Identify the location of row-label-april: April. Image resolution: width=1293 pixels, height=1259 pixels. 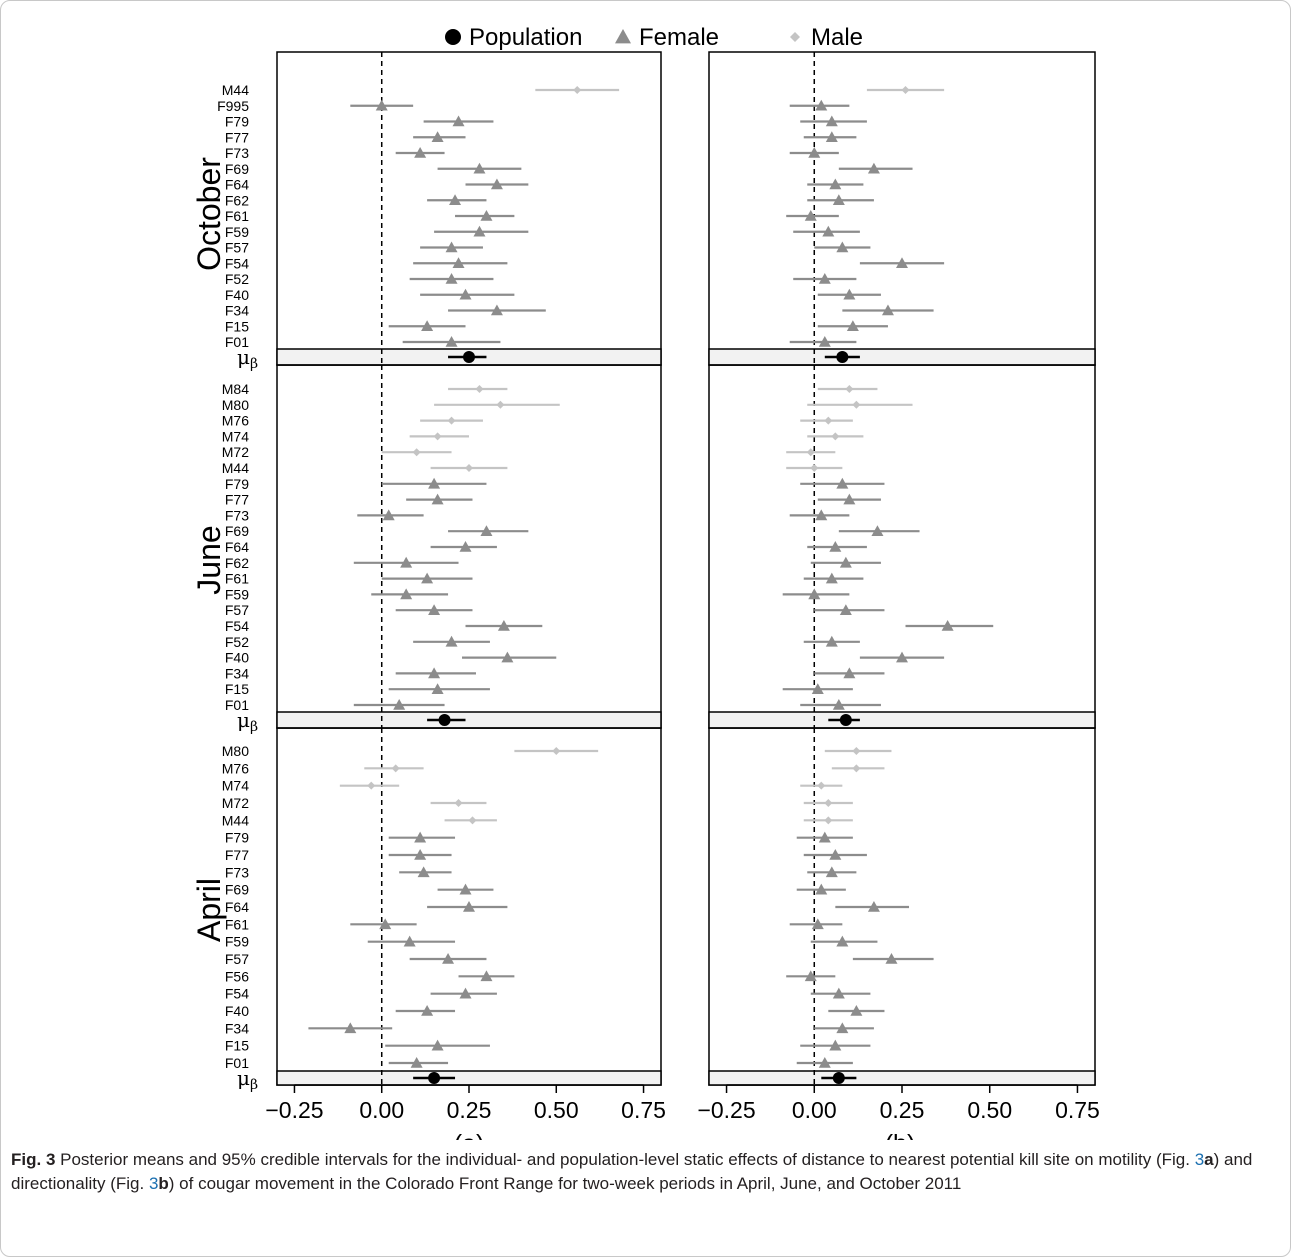
(209, 910).